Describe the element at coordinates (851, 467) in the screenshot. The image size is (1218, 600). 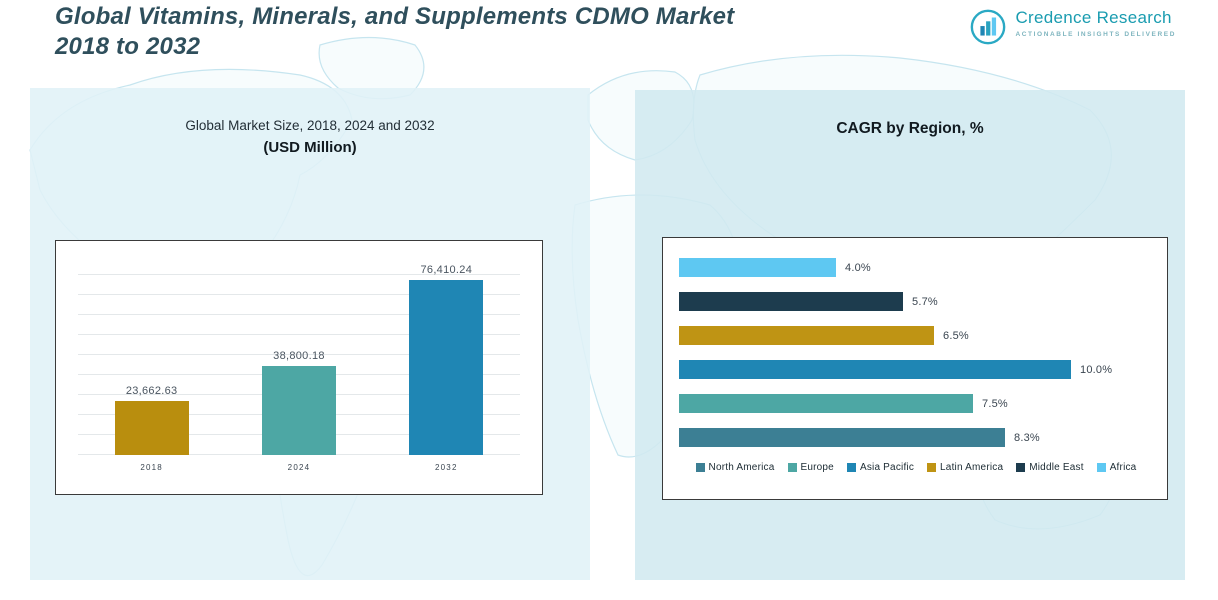
I see `legend-swatch-asia-pacific` at that location.